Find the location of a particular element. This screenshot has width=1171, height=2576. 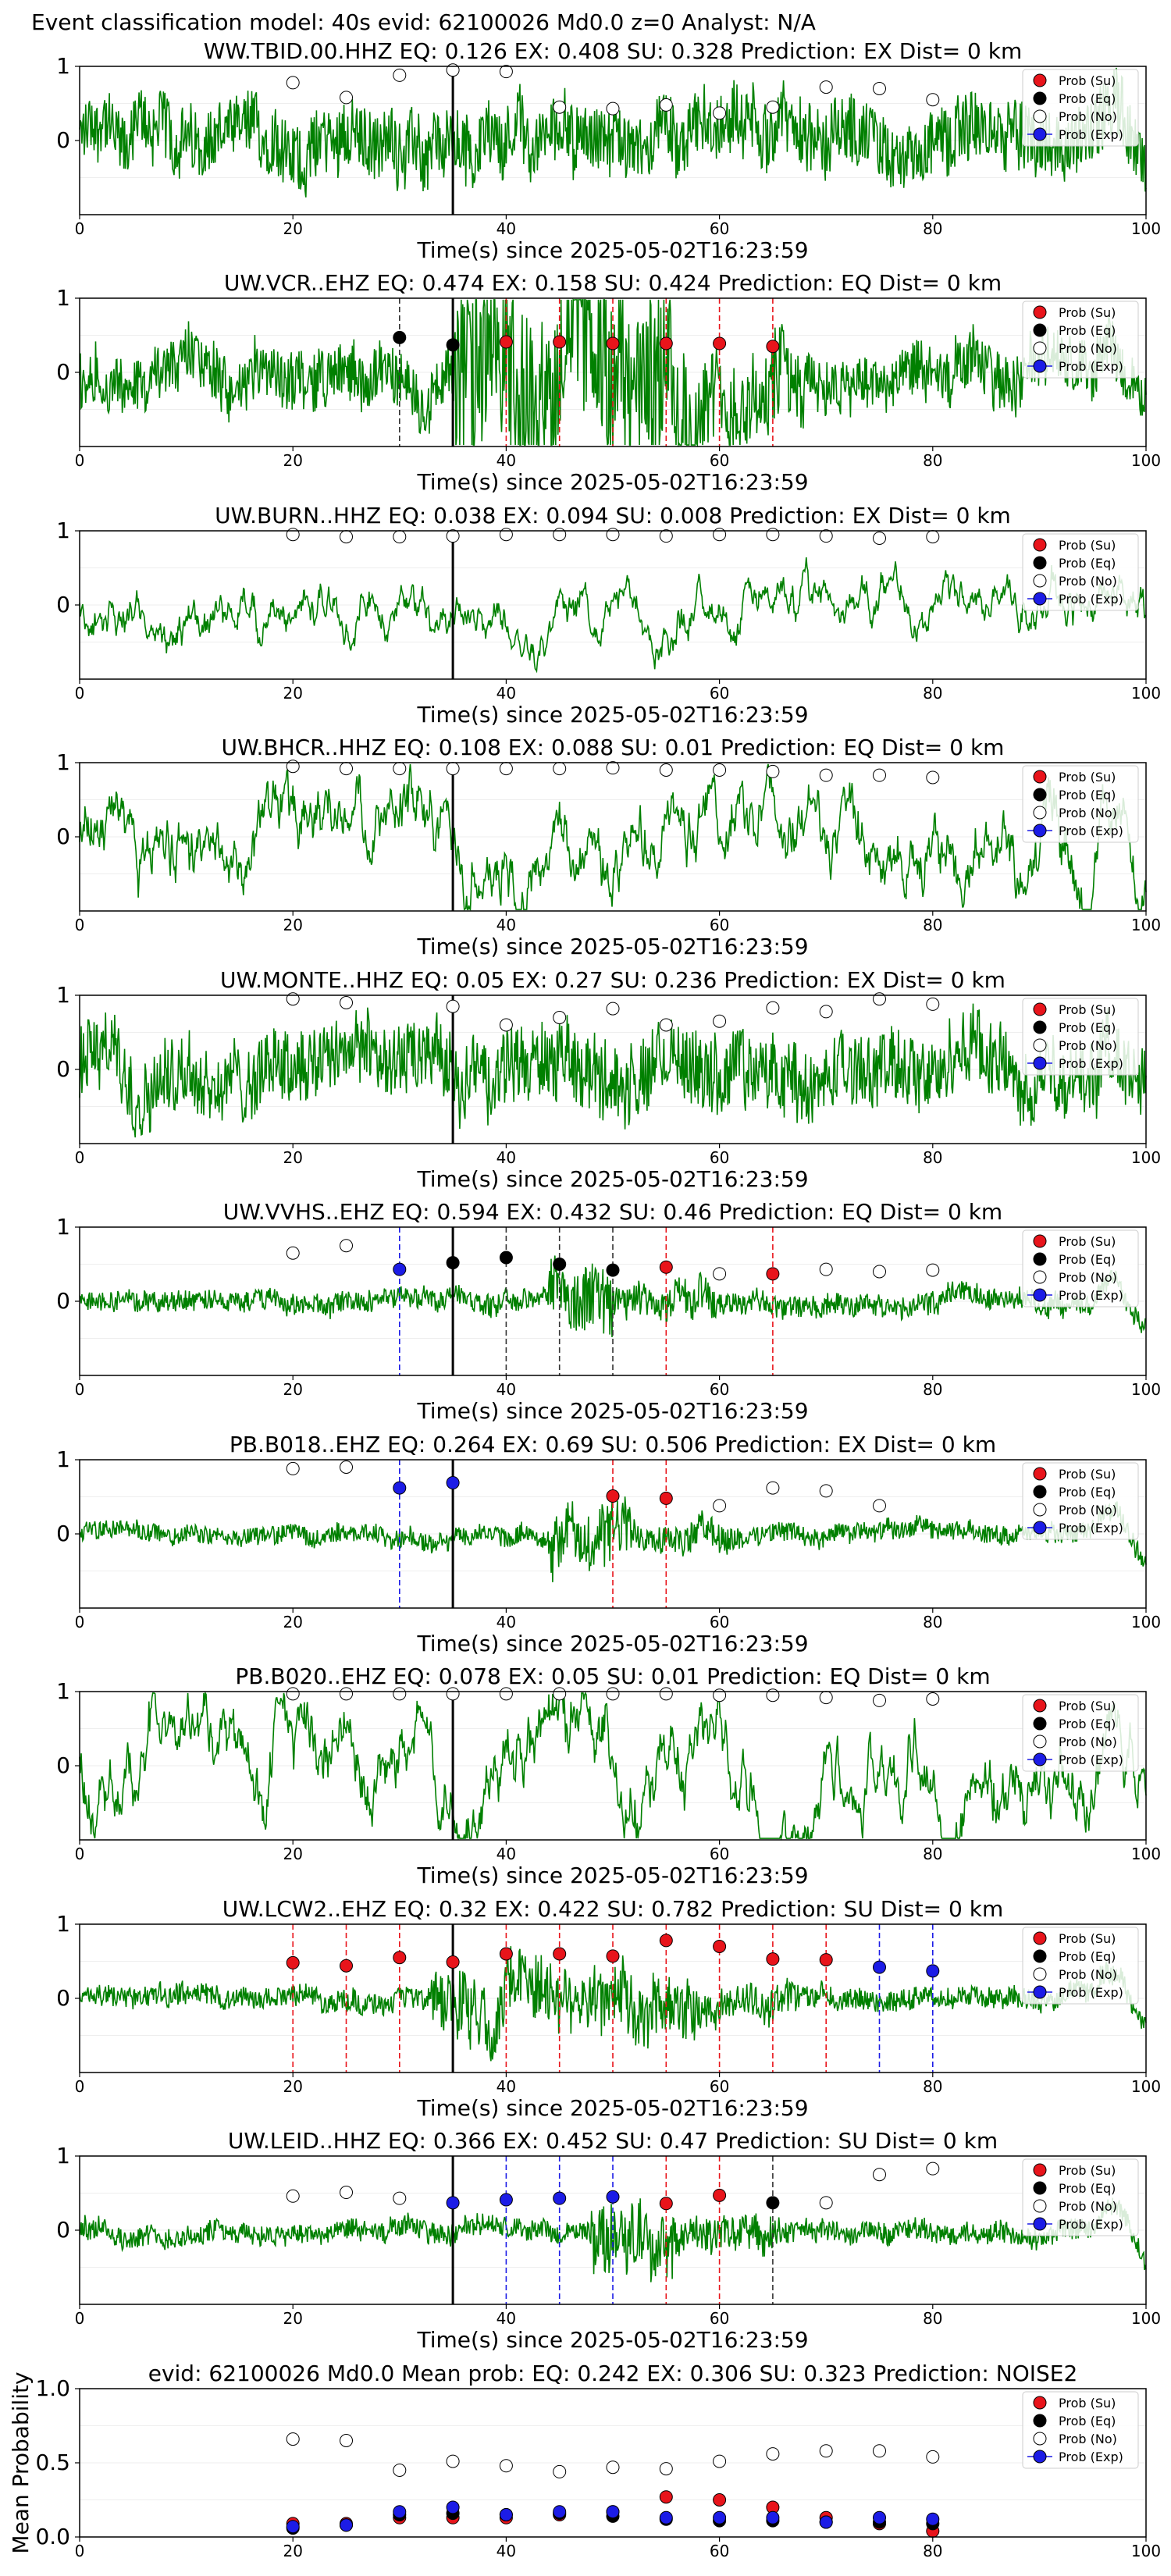

mean-prob-marker-su is located at coordinates (720, 2500).